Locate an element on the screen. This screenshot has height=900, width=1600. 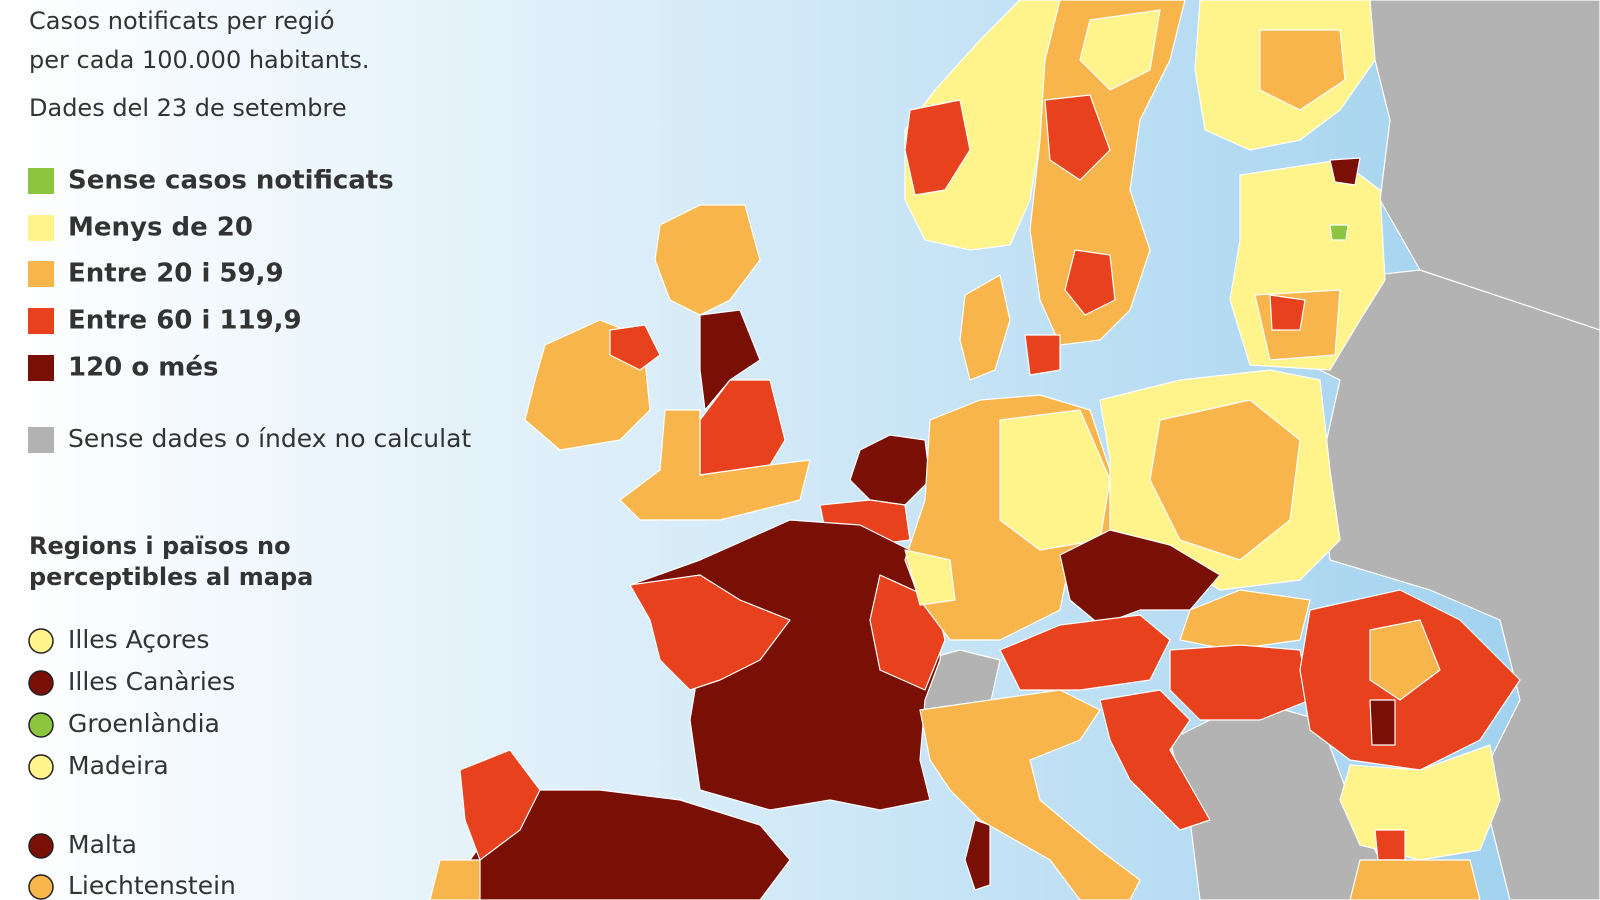
legend-label: Entre 60 i 119,9 is located at coordinates (185, 321).